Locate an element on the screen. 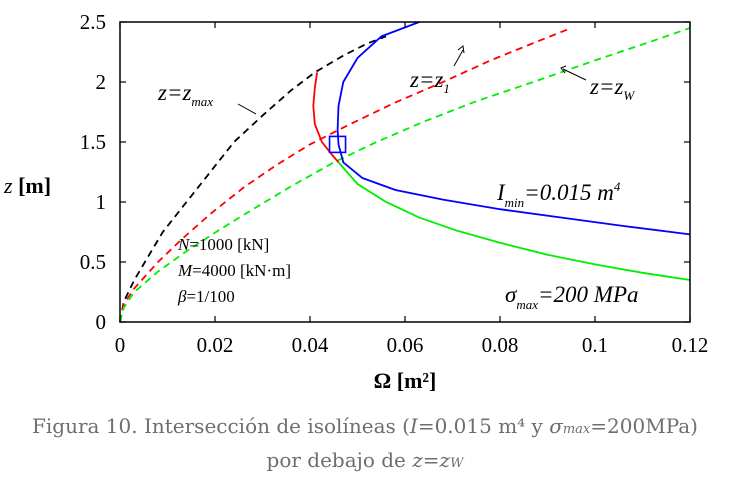  label-sigma-max: σmax=200 MPa is located at coordinates (572, 297).